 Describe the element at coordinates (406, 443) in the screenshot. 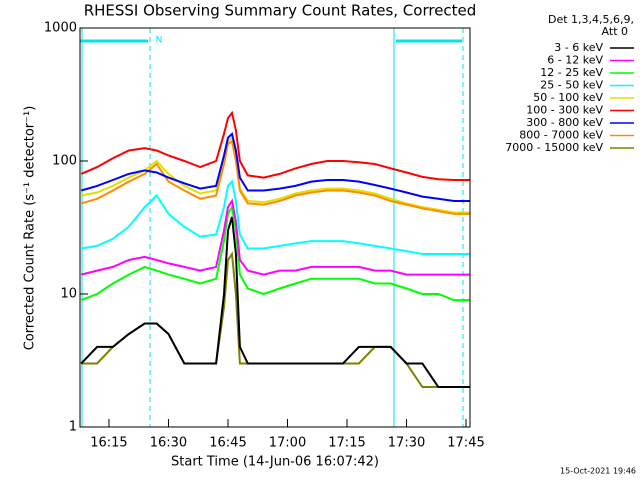

I see `x-tick-label: 17:30` at that location.